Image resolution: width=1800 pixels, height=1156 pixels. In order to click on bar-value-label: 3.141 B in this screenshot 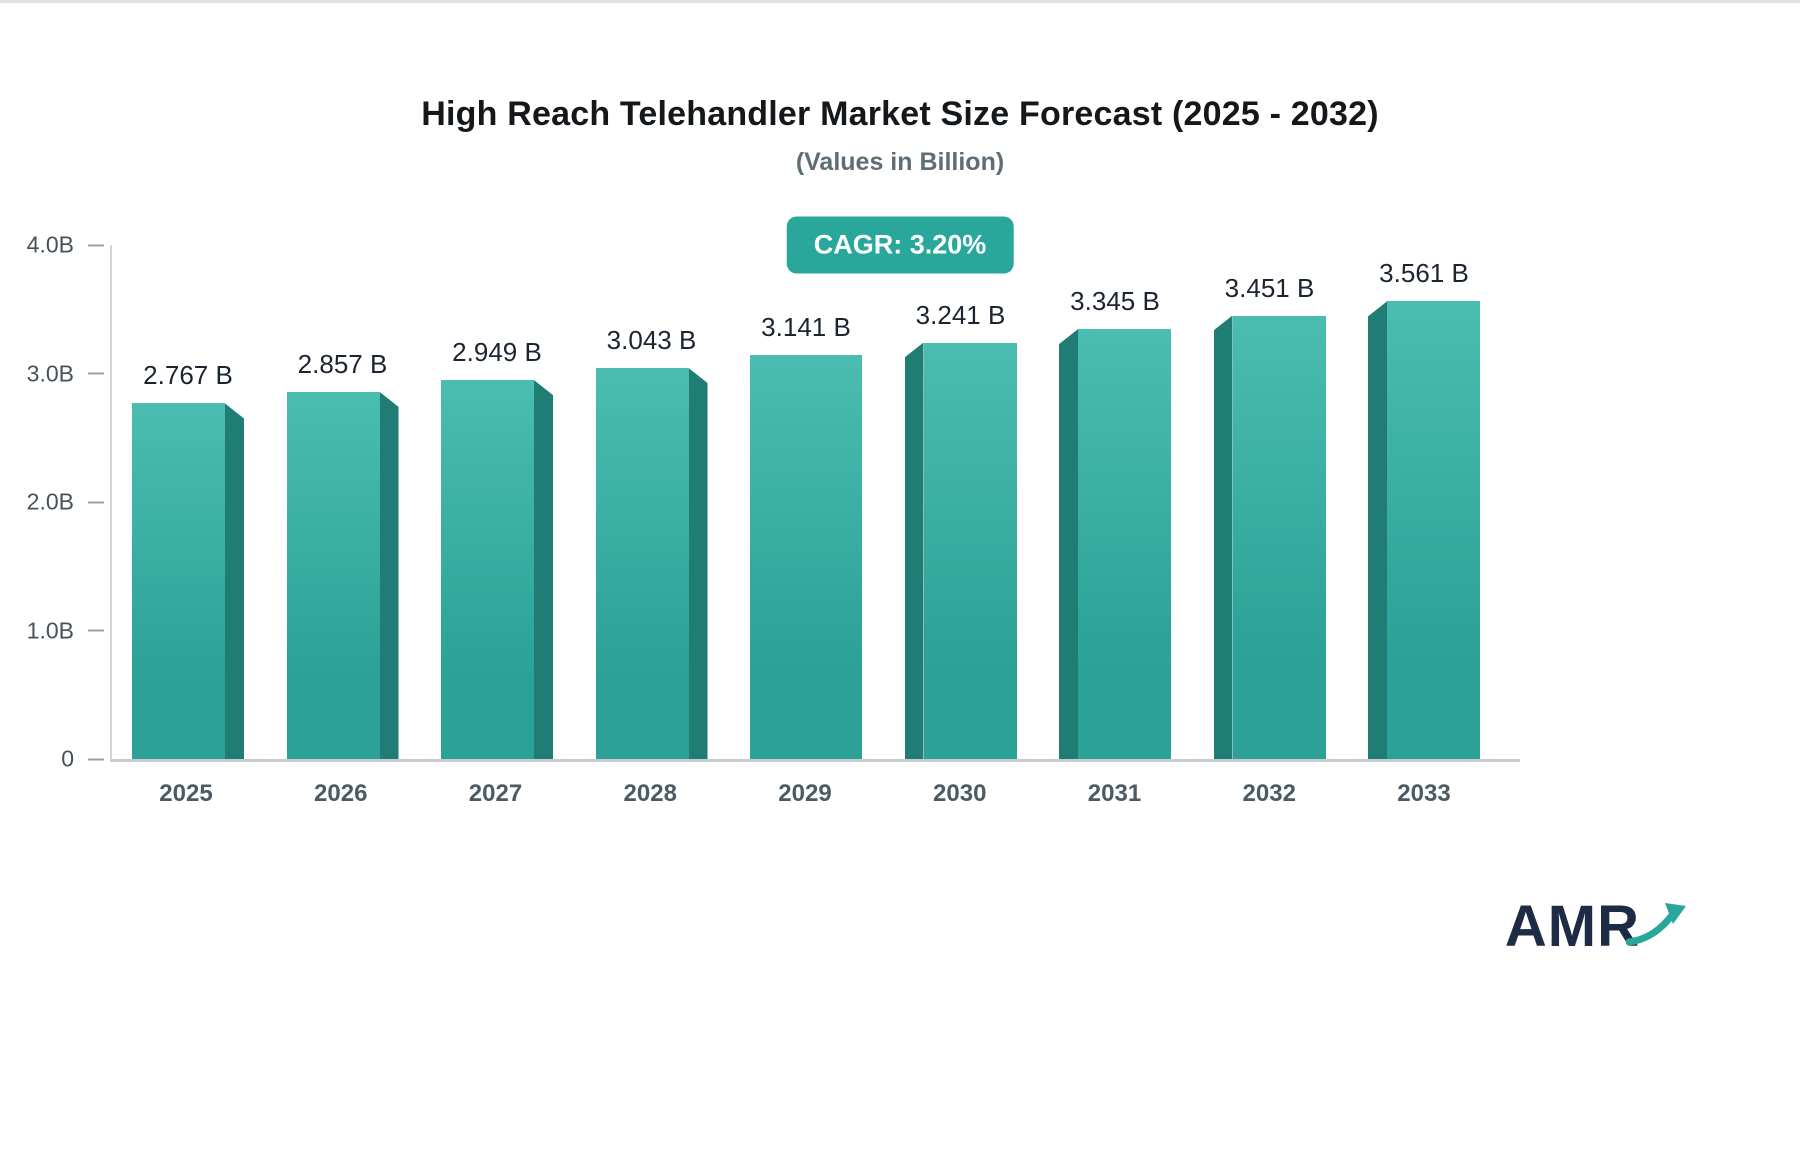, I will do `click(806, 327)`.